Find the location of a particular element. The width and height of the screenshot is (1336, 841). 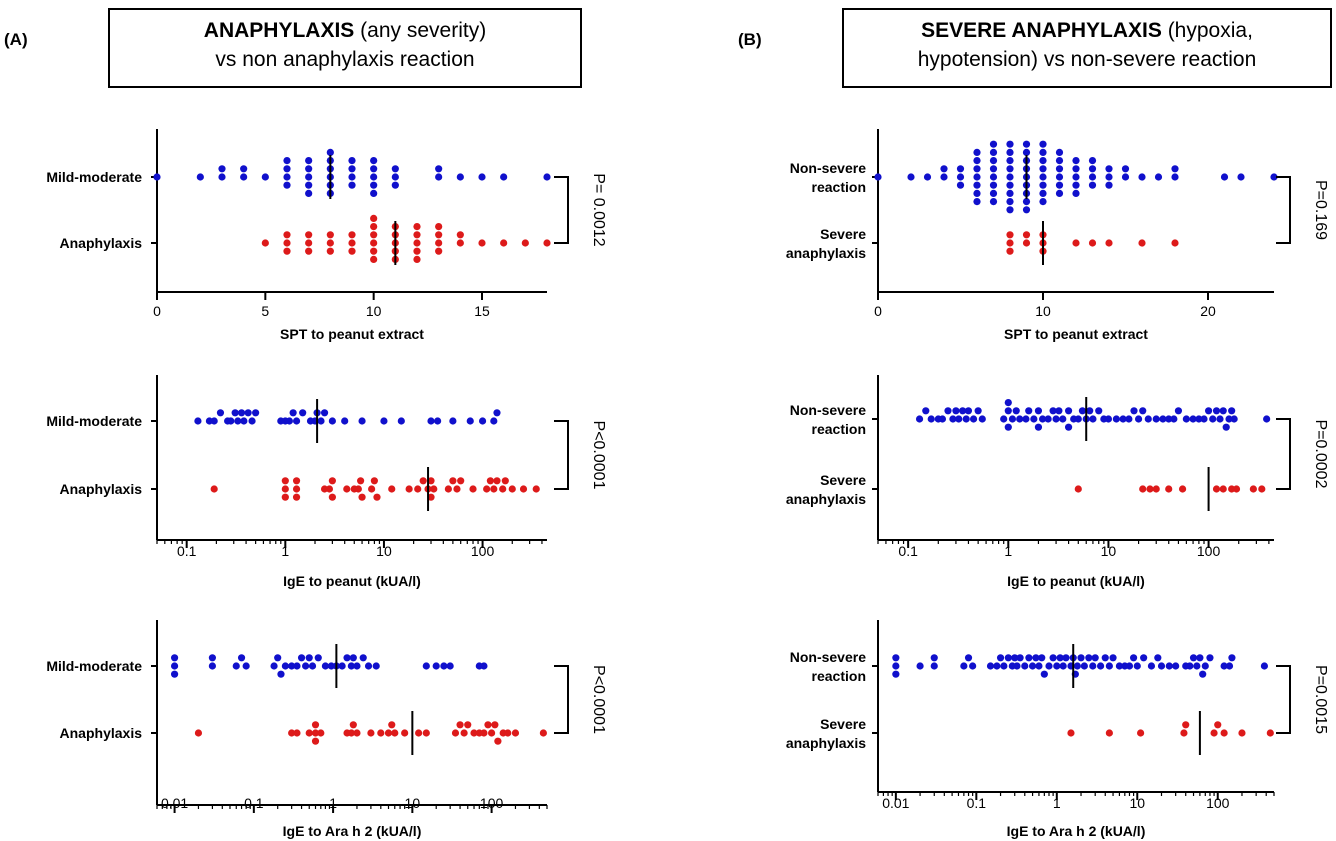

significance-bracket is located at coordinates (561, 210).